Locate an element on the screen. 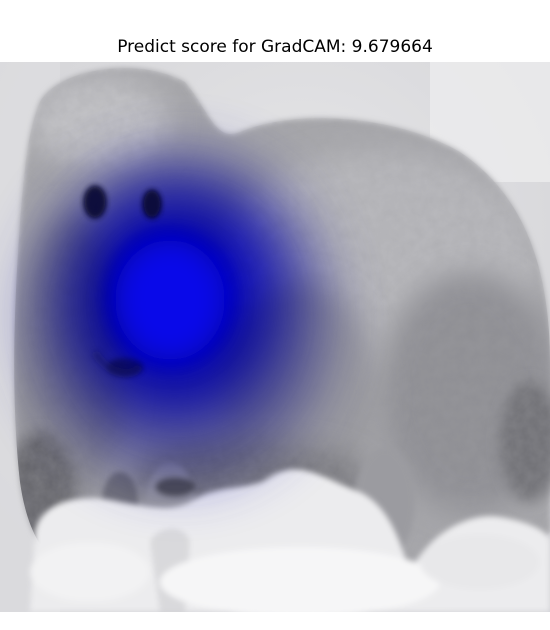 This screenshot has height=630, width=550. gradcam-heatmap-core is located at coordinates (155, 281).